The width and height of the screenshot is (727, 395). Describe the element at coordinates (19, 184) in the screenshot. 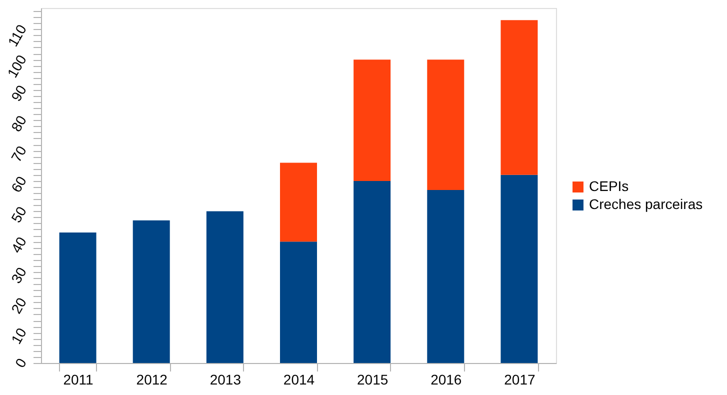

I see `y-tick-label: 60` at that location.